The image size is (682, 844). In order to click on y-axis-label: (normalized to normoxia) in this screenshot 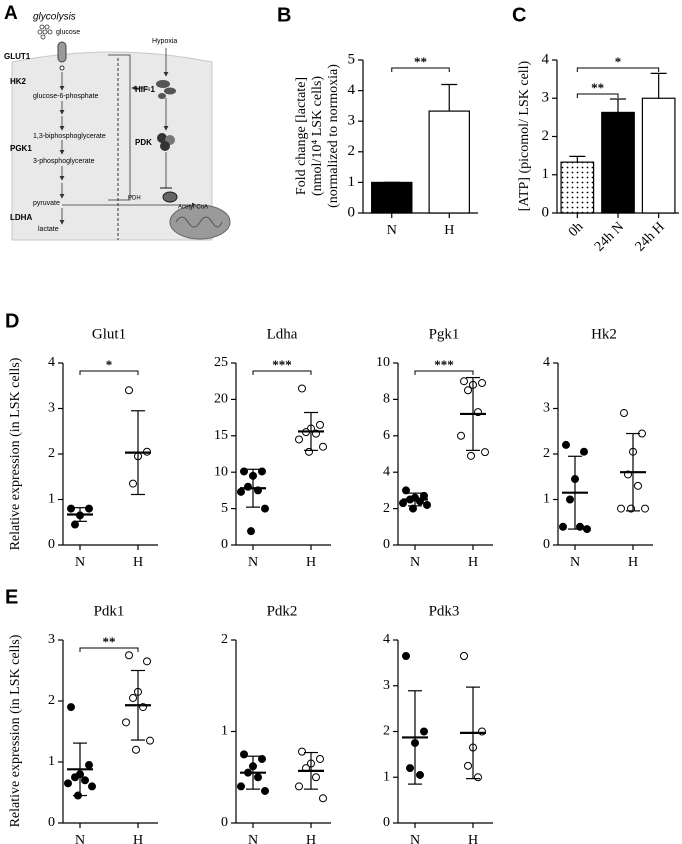, I will do `click(333, 136)`.